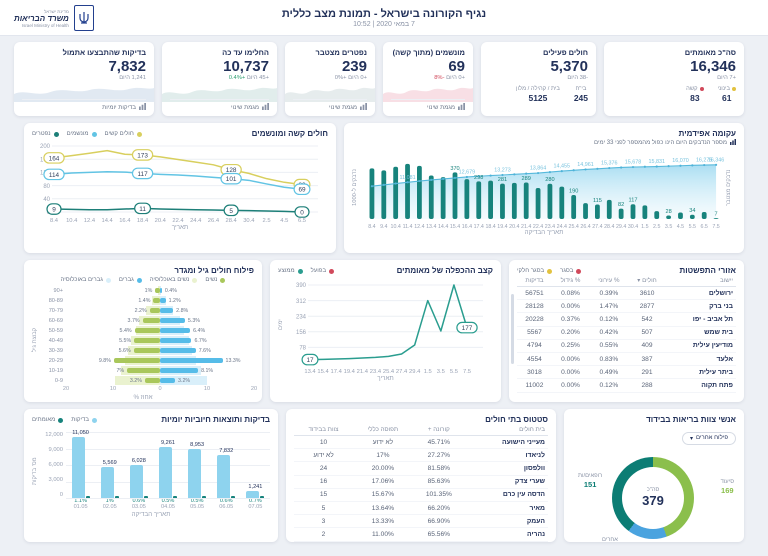 This screenshot has height=556, width=768. What do you see at coordinates (104, 360) in the screenshot?
I see `women-value-label: 9.8%` at bounding box center [104, 360].